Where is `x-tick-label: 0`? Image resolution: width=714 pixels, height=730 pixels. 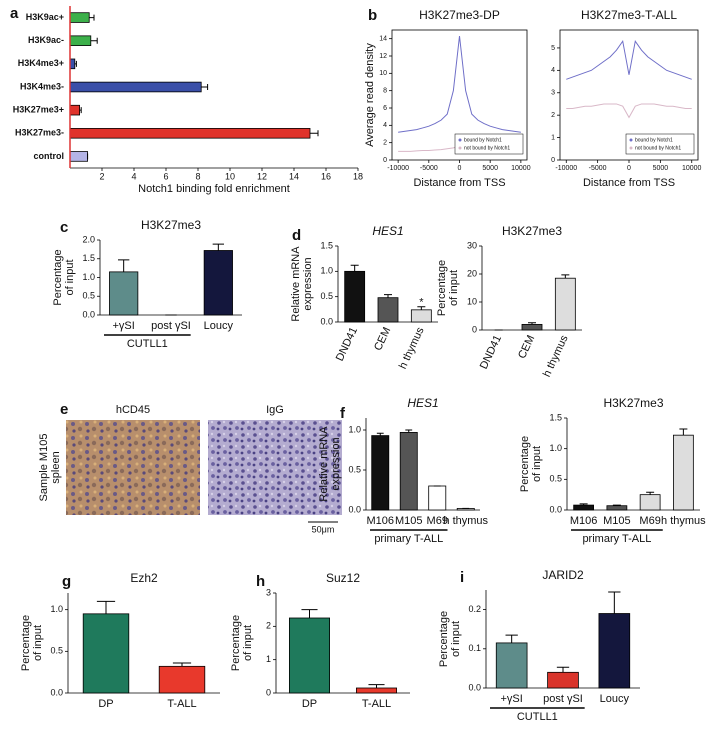 x-tick-label: 0 is located at coordinates (460, 168).